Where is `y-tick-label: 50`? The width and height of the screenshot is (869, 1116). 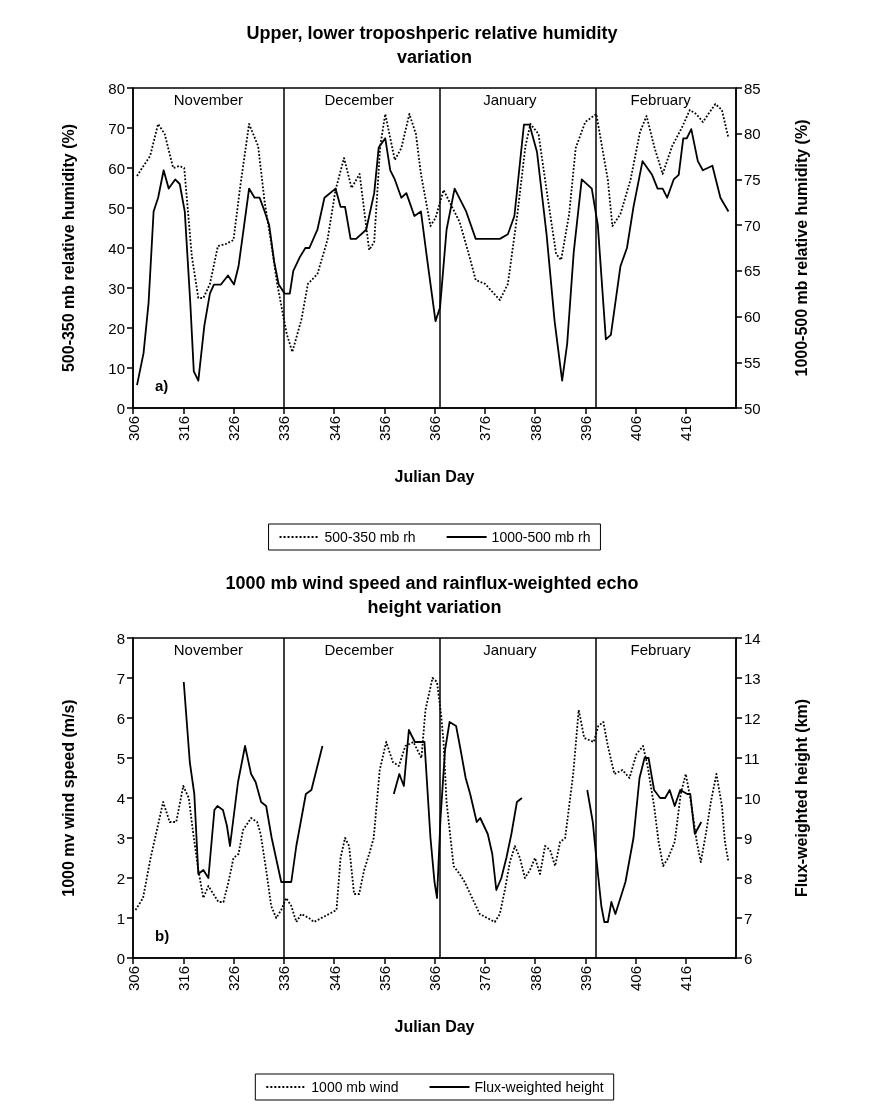 y-tick-label: 50 is located at coordinates (116, 208).